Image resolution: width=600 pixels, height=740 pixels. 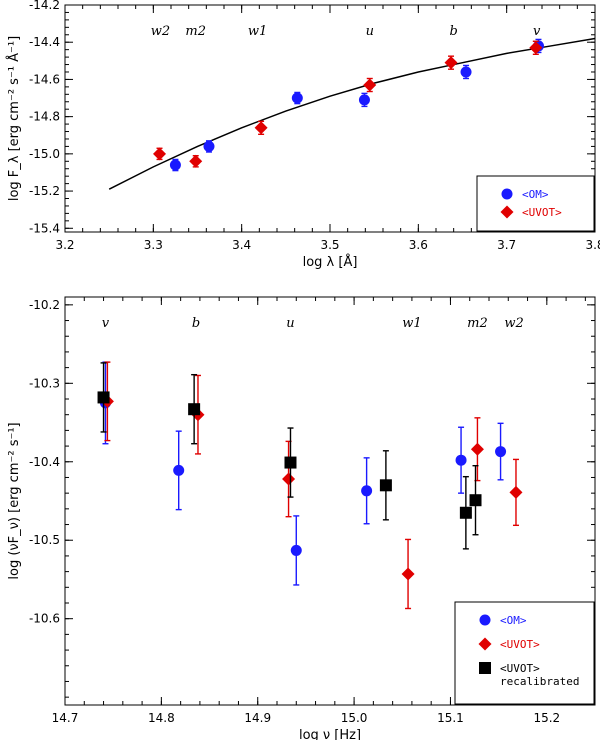 What do you see at coordinates (14, 500) in the screenshot?
I see `y-axis-label: log (νF_ν) [erg cm⁻² s⁻¹]` at bounding box center [14, 500].